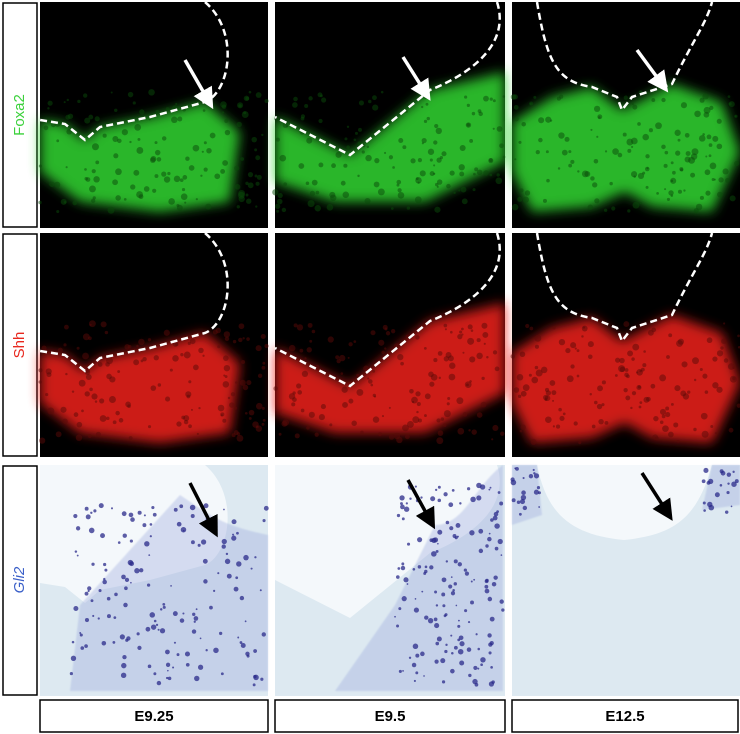 This screenshot has width=740, height=734. What do you see at coordinates (390, 368) in the screenshot?
I see `stained-tissue` at bounding box center [390, 368].